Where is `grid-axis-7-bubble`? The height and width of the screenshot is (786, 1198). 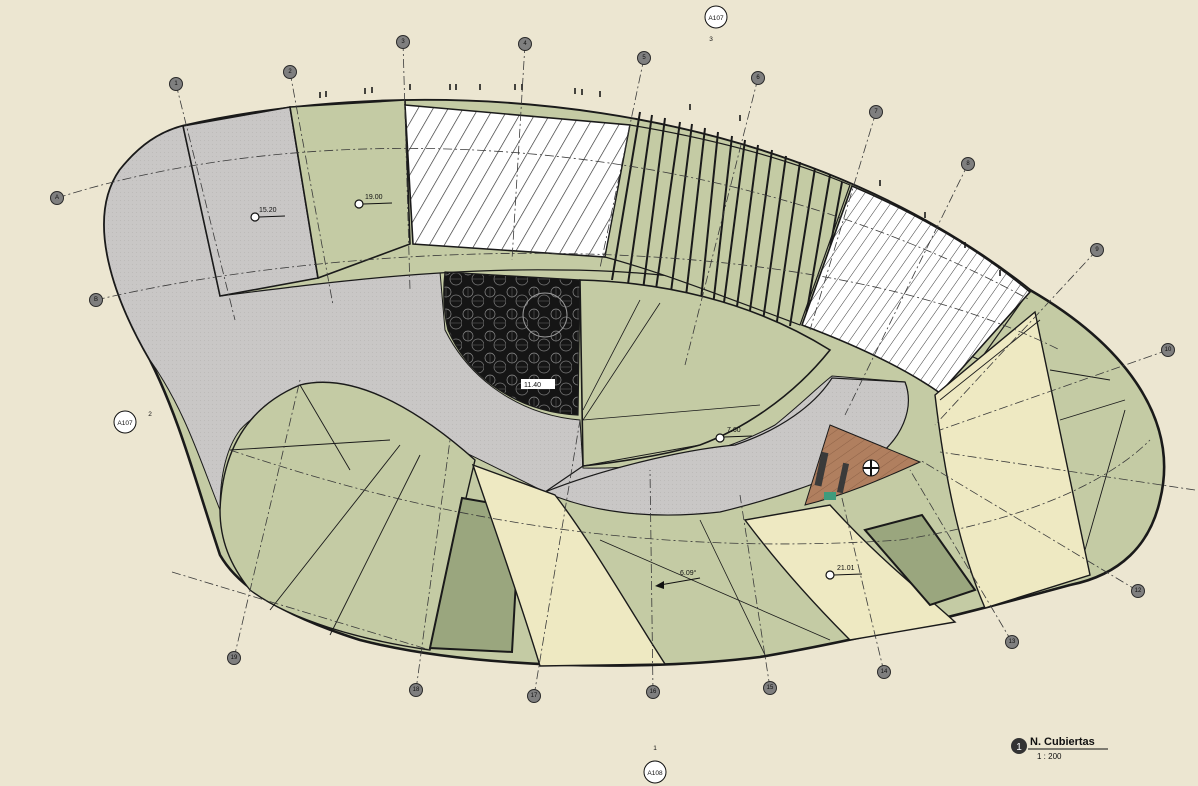 grid-axis-7-bubble is located at coordinates (876, 112).